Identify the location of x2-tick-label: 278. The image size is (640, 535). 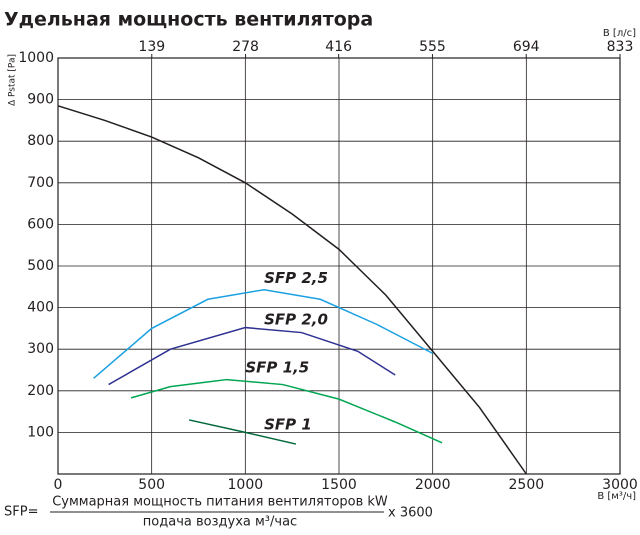
(245, 47).